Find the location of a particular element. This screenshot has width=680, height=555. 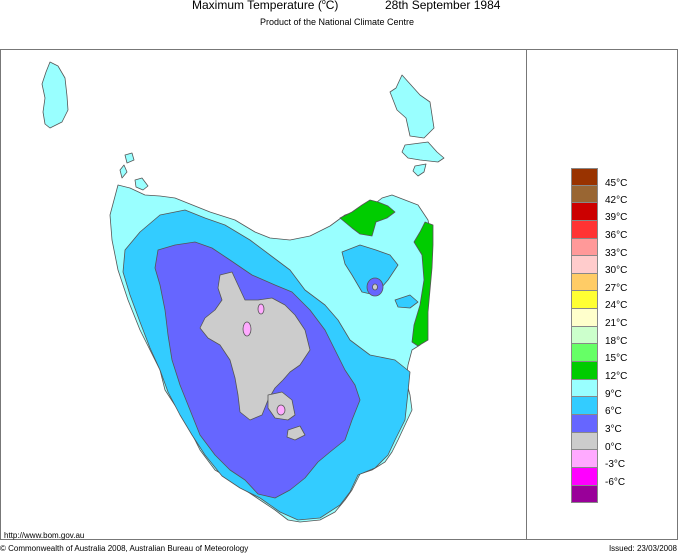

legend-swatch-30: 30°C is located at coordinates (599, 266).